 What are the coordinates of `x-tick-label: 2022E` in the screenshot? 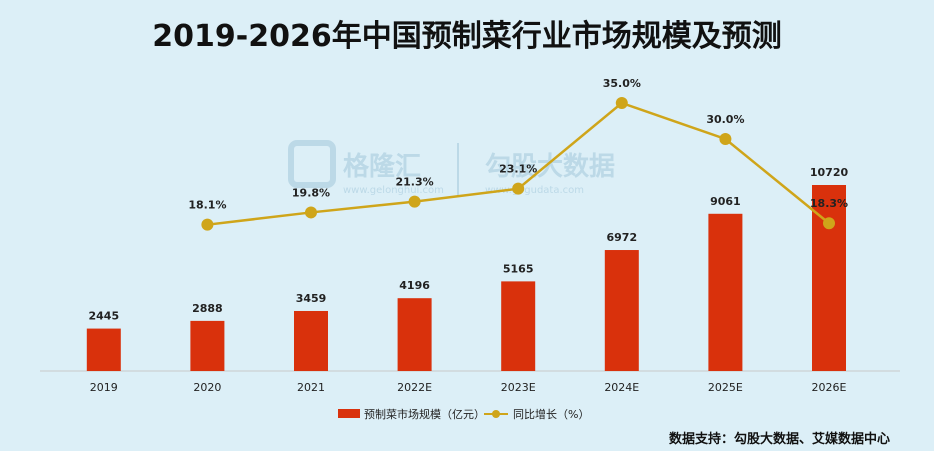 It's located at (414, 387).